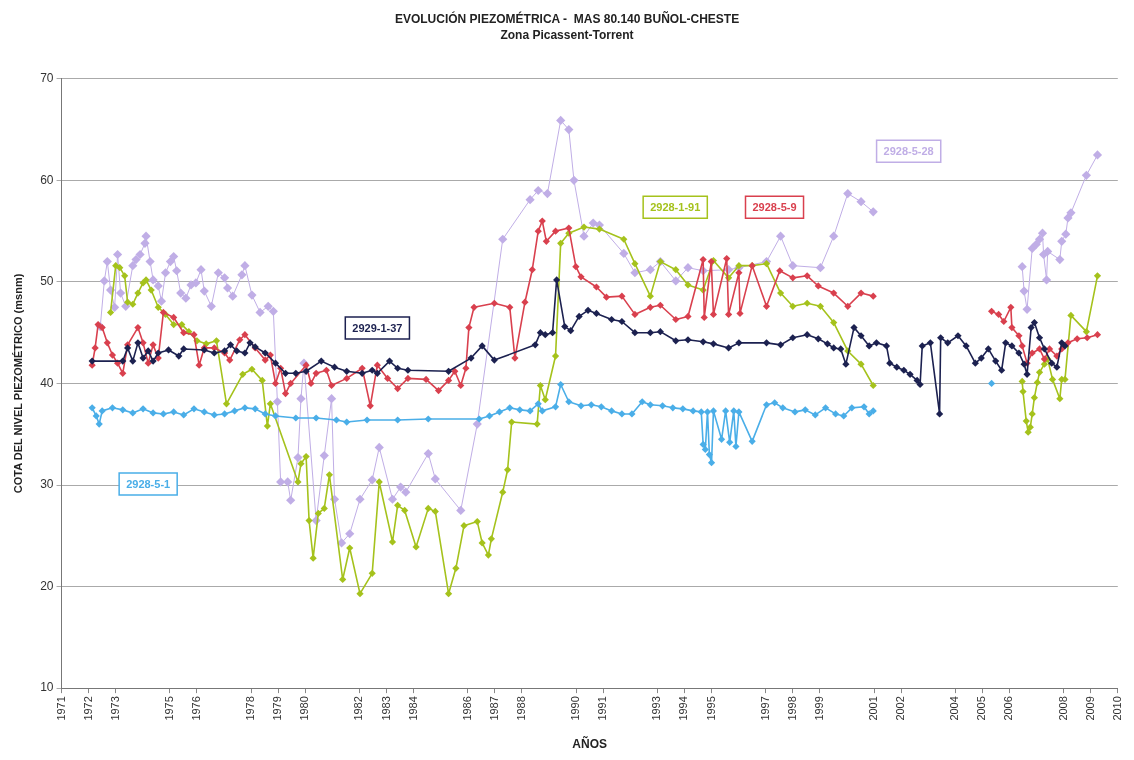 This screenshot has width=1134, height=760. What do you see at coordinates (304, 708) in the screenshot?
I see `x-tick-label: 1980` at bounding box center [304, 708].